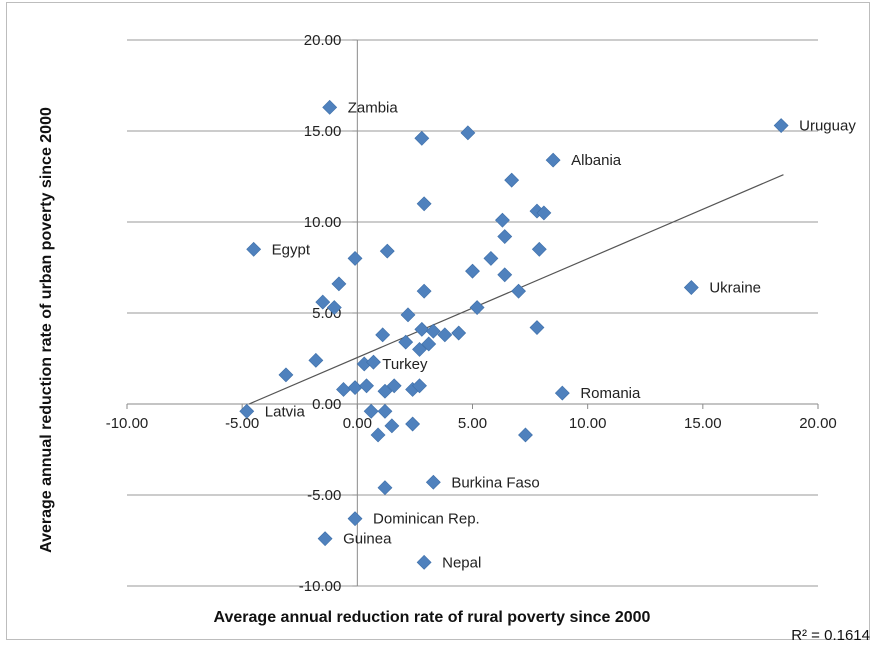  What do you see at coordinates (323, 131) in the screenshot?
I see `y-tick-label: 15.00` at bounding box center [323, 131].